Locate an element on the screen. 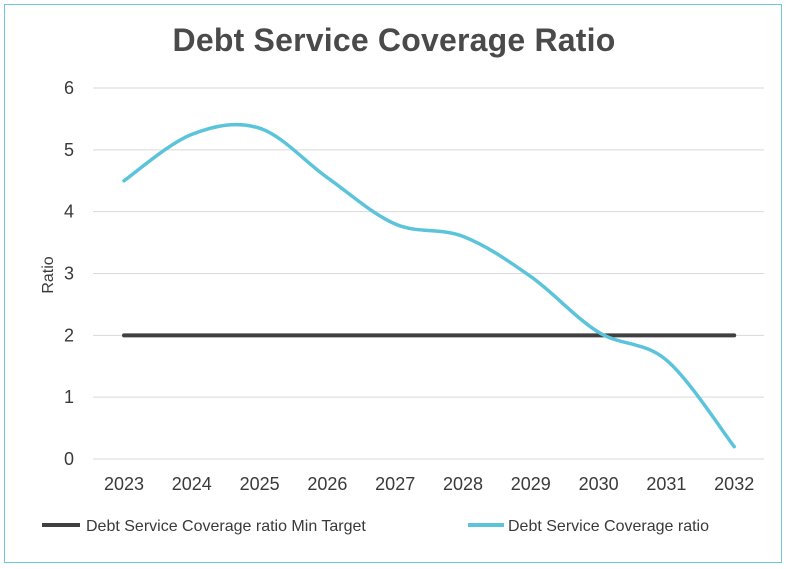  y-tick-labels: 0 1 2 3 4 5 6 is located at coordinates (69, 273).